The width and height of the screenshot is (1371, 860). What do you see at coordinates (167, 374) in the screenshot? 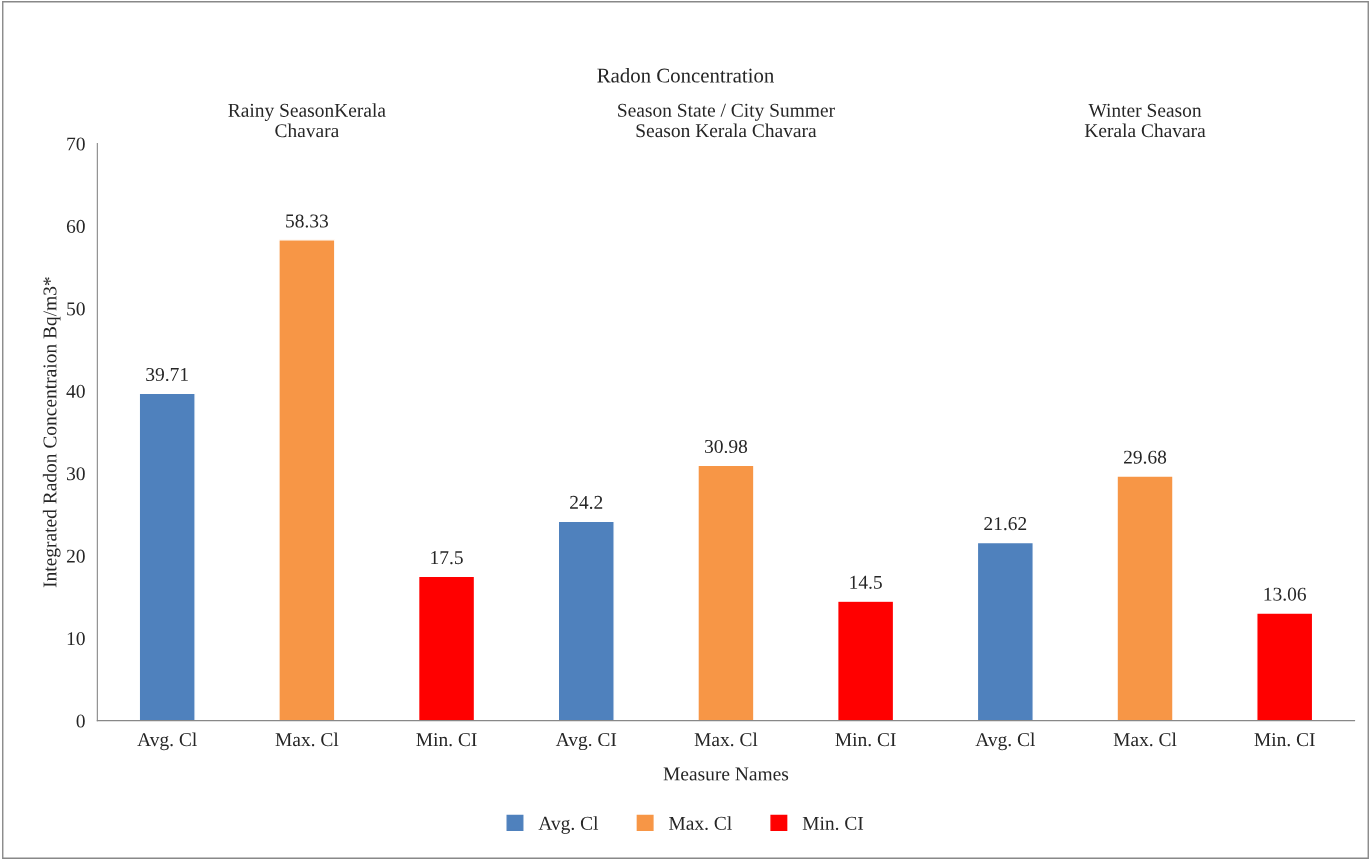
I see `data-label: 39.71` at bounding box center [167, 374].